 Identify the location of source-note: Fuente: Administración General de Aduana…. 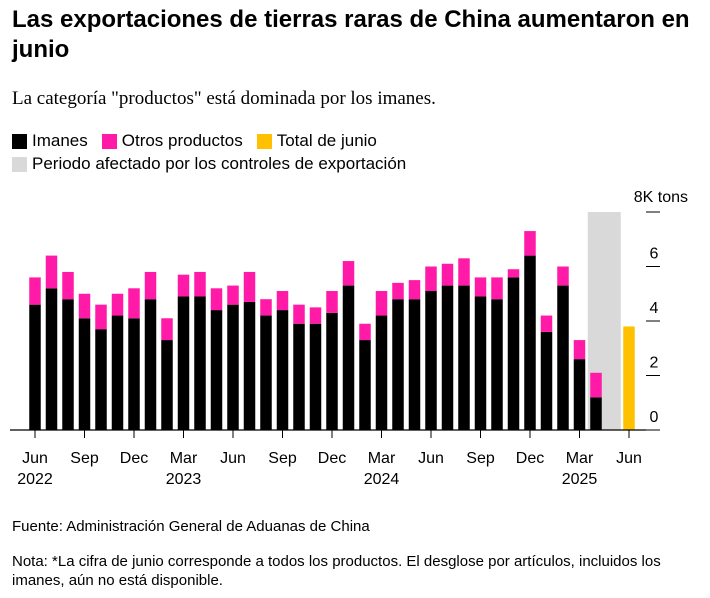
(191, 526).